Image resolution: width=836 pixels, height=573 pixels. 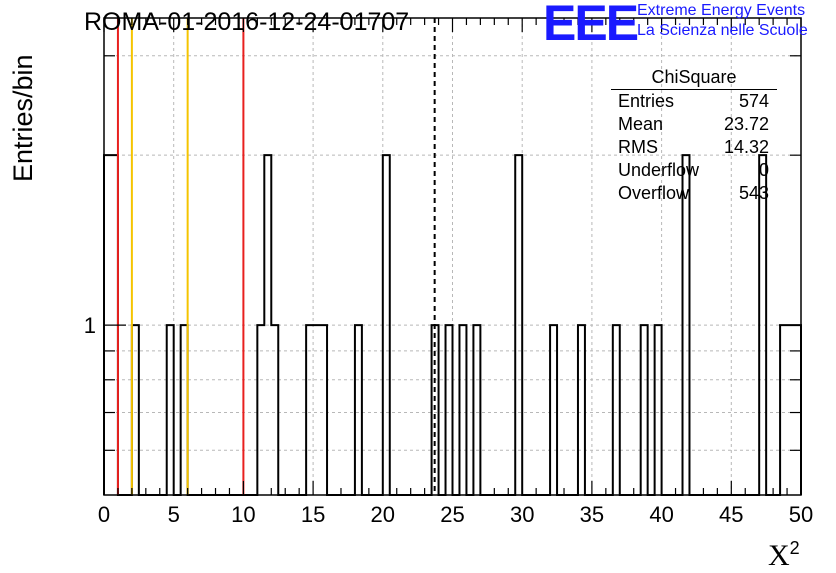 I want to click on x-axis-label: X2, so click(x=784, y=555).